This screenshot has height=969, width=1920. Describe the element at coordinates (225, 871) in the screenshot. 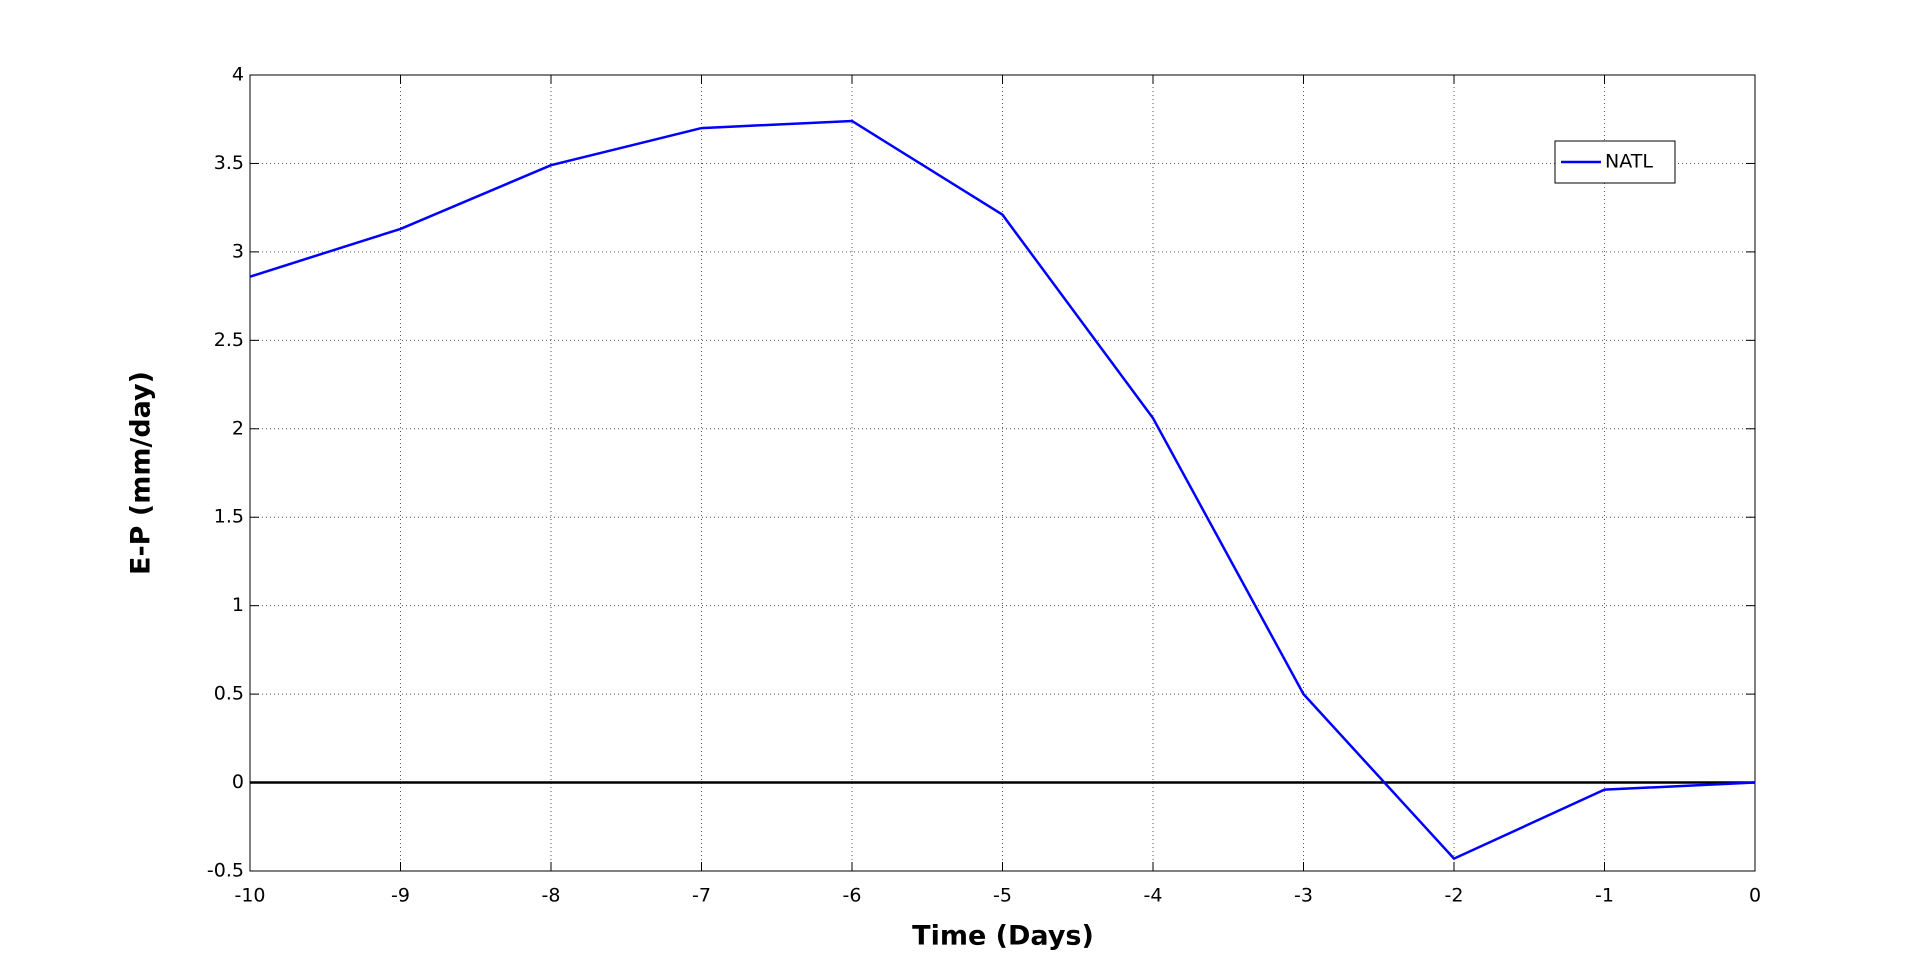

I see `y-tick-label: -0.5` at that location.